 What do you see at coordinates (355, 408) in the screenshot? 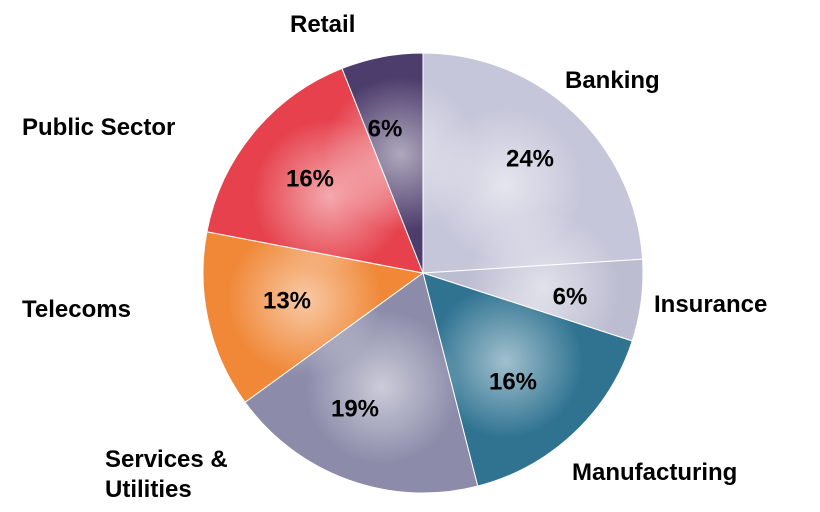
I see `value-label: 19%` at bounding box center [355, 408].